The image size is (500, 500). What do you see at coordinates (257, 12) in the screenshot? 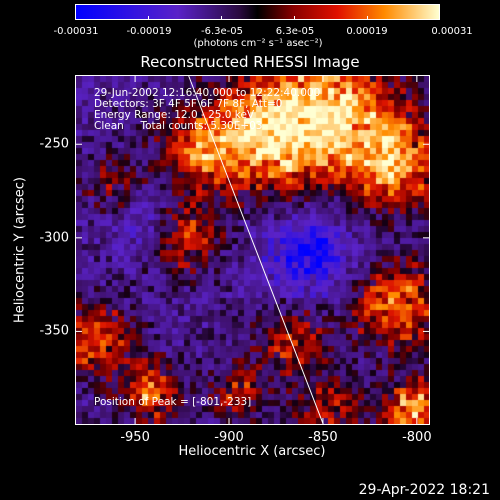
I see `colorbar` at bounding box center [257, 12].